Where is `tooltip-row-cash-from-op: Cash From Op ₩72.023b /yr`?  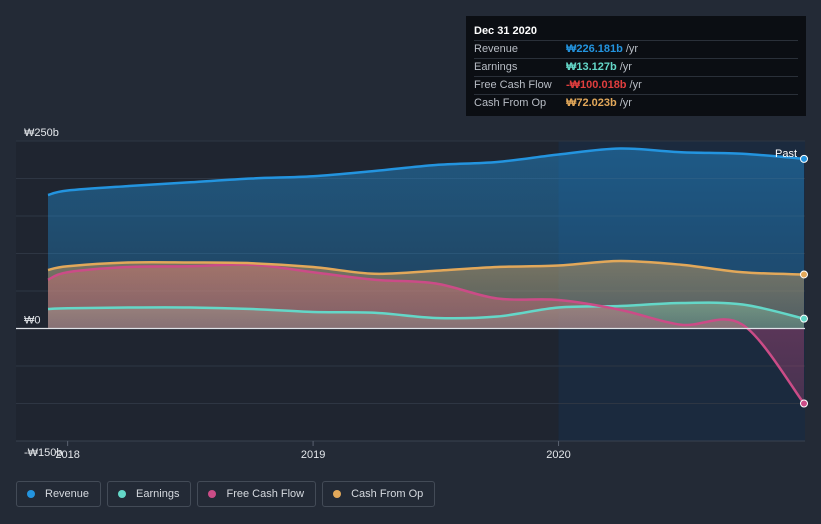 tooltip-row-cash-from-op: Cash From Op ₩72.023b /yr is located at coordinates (636, 103).